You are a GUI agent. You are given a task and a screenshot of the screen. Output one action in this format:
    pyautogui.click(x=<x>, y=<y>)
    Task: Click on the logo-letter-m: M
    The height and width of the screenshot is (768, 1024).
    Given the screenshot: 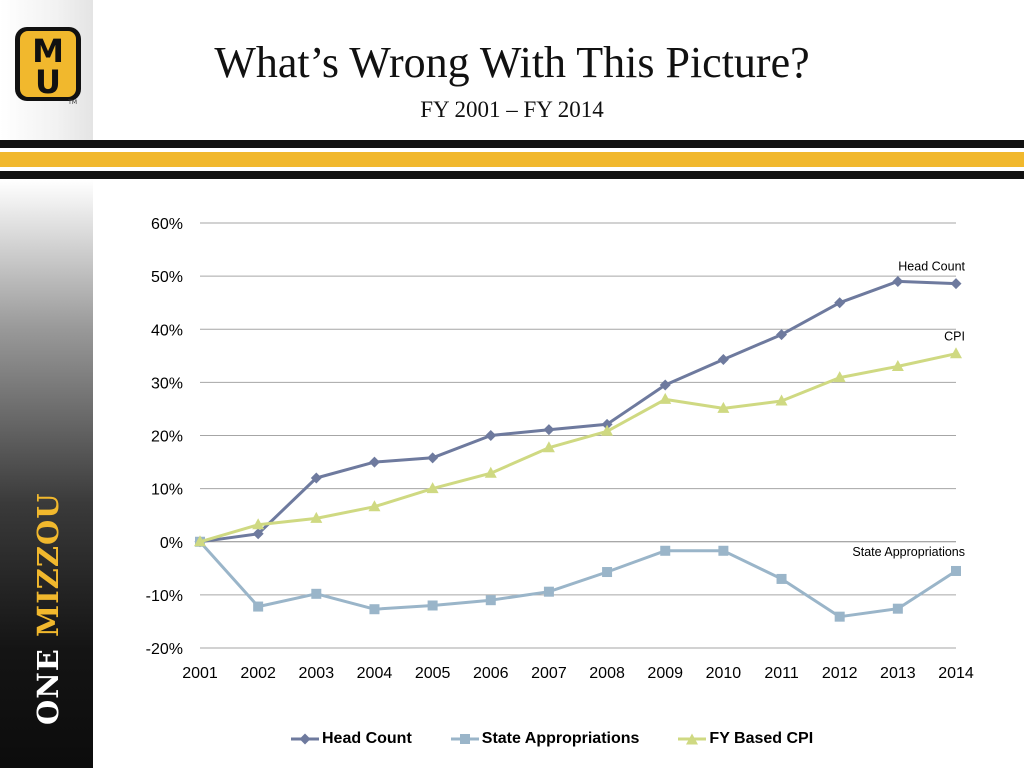 What is the action you would take?
    pyautogui.click(x=48, y=51)
    